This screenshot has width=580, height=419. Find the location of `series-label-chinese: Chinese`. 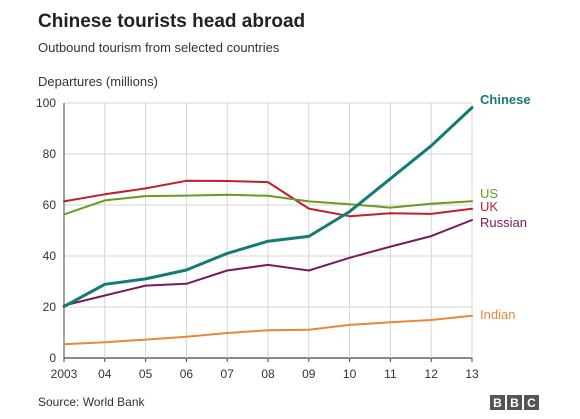

series-label-chinese: Chinese is located at coordinates (505, 99).